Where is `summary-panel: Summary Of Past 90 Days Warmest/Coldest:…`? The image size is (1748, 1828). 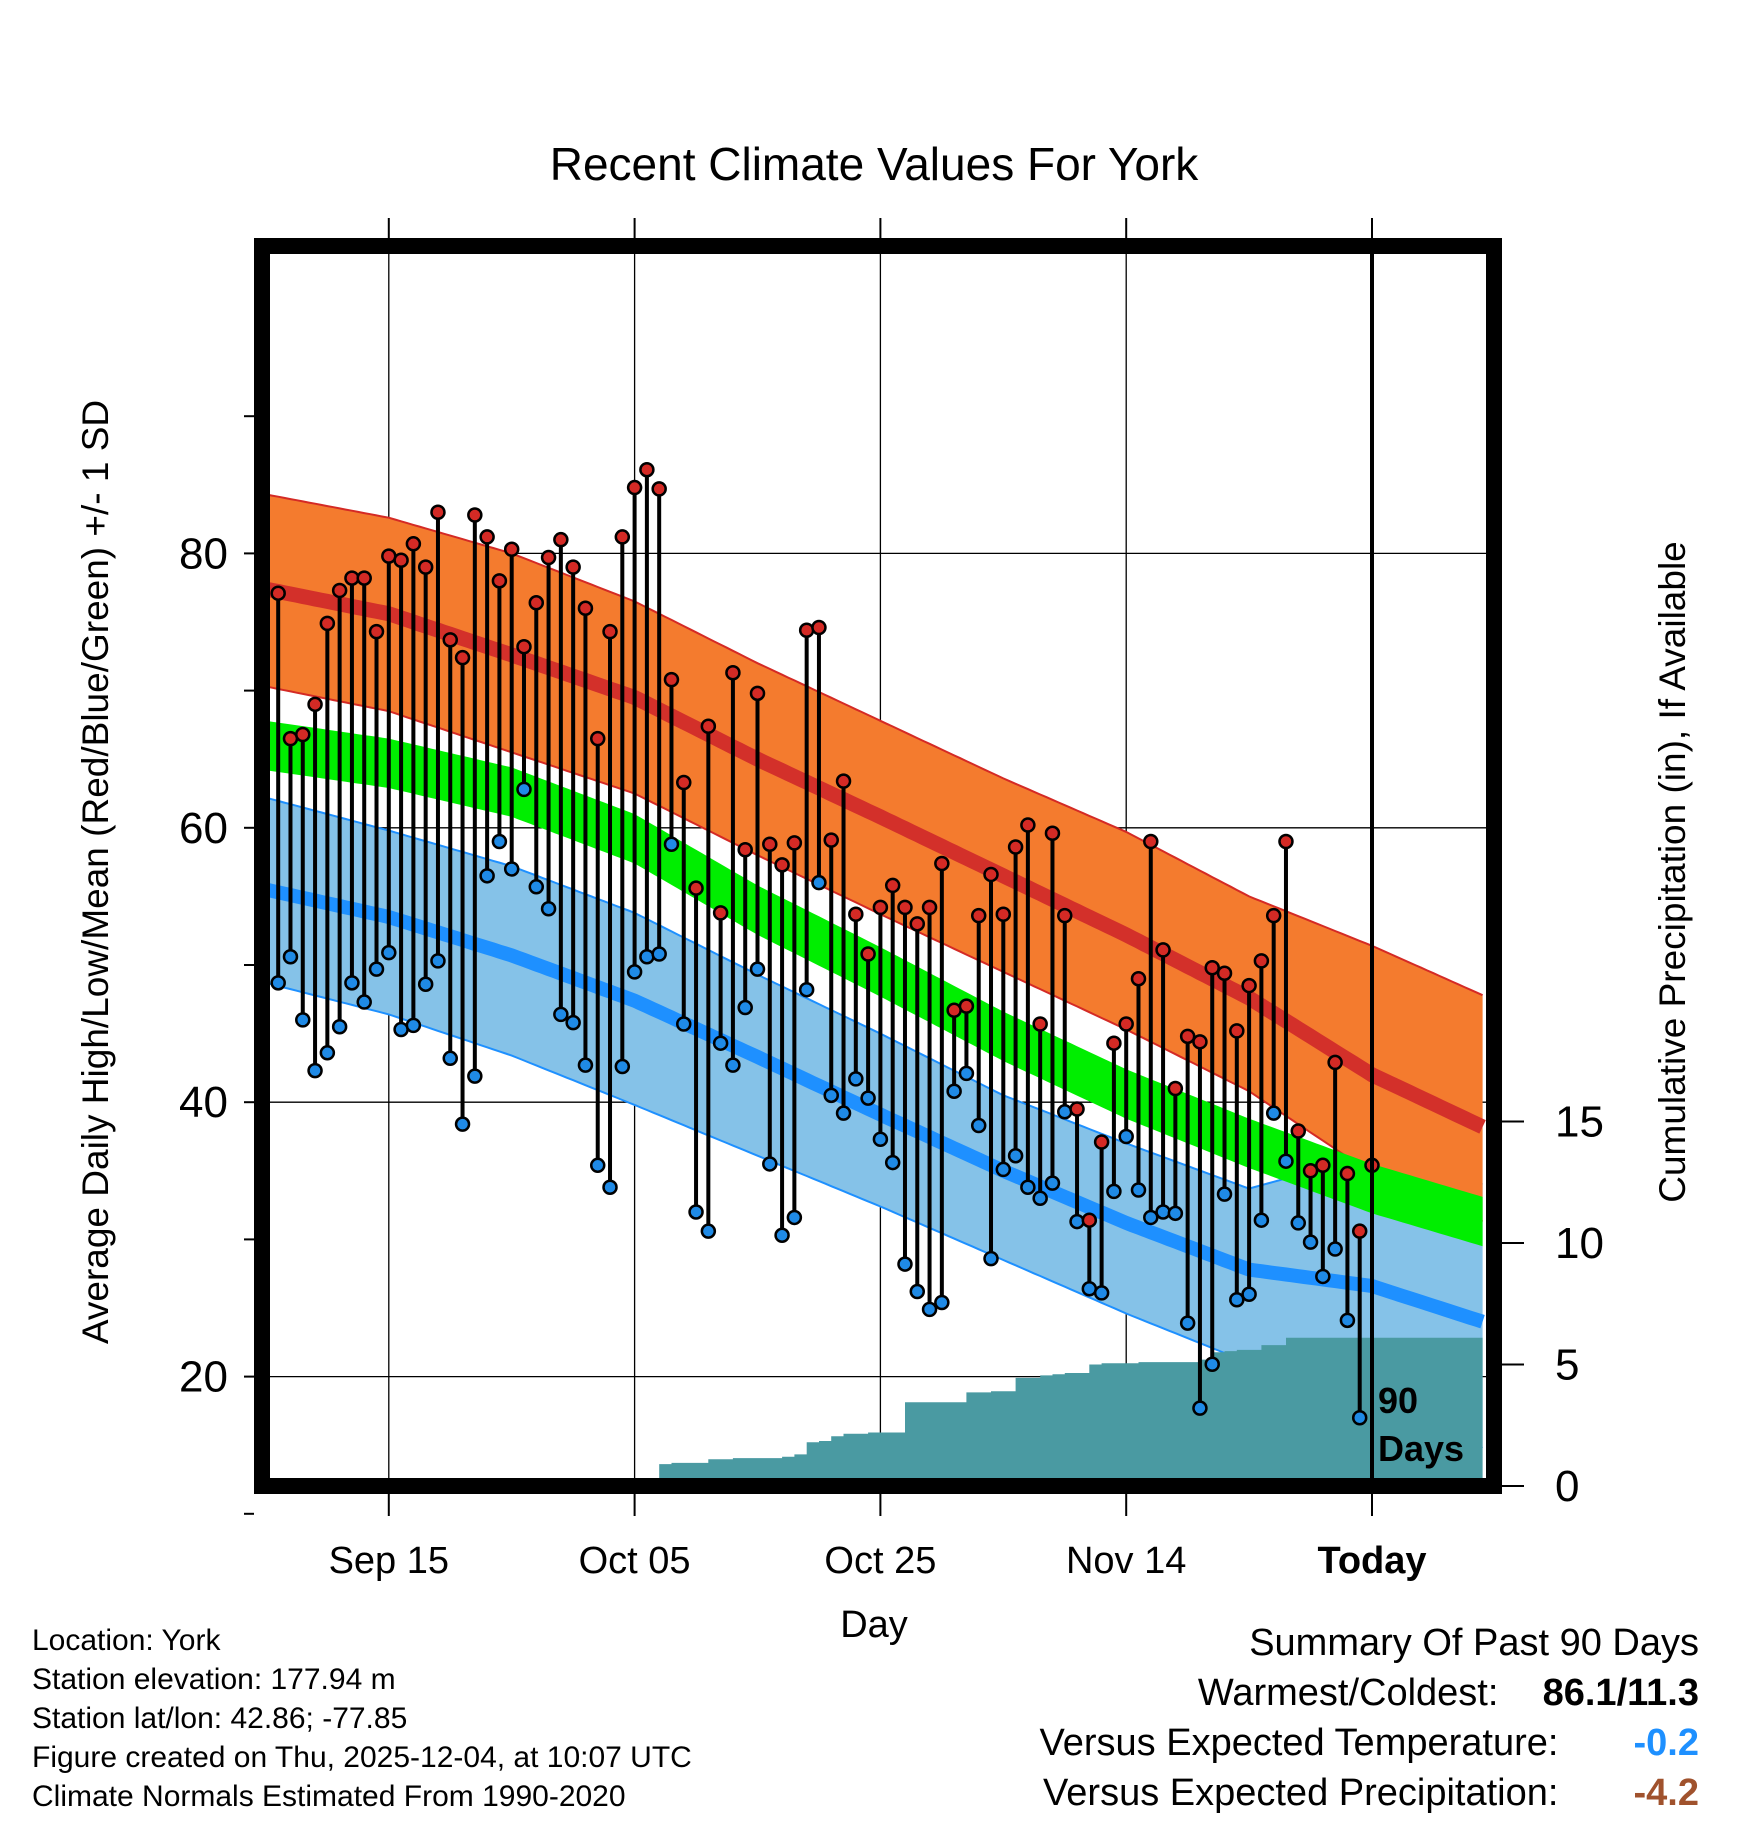
summary-panel: Summary Of Past 90 Days Warmest/Coldest:… is located at coordinates (1369, 1718).